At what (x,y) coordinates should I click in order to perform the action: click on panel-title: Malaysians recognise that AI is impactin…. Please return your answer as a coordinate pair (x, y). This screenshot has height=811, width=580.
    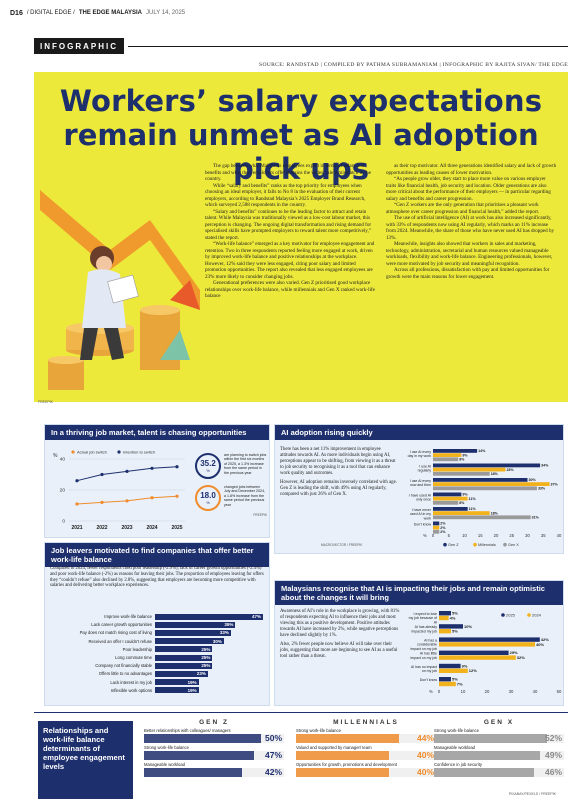
    Looking at the image, I should click on (419, 593).